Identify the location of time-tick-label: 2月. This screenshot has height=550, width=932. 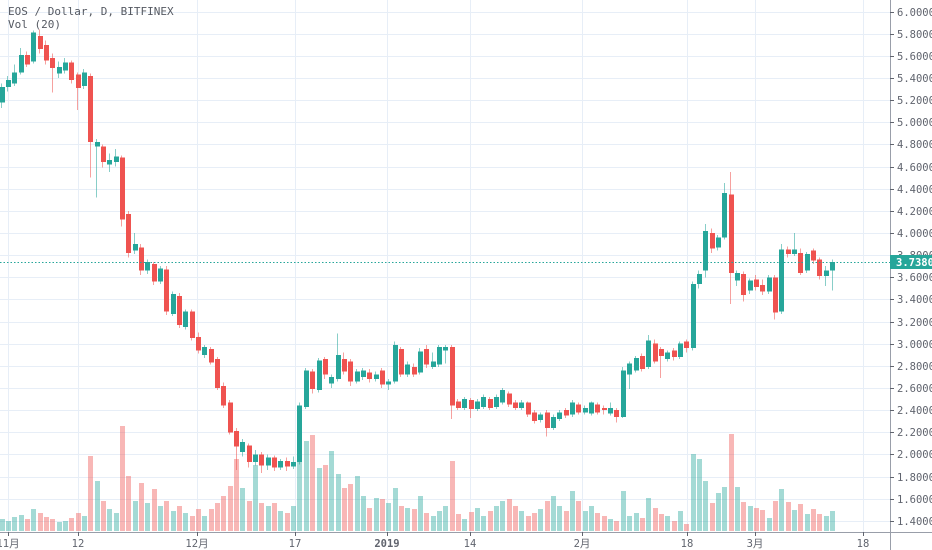
(582, 544).